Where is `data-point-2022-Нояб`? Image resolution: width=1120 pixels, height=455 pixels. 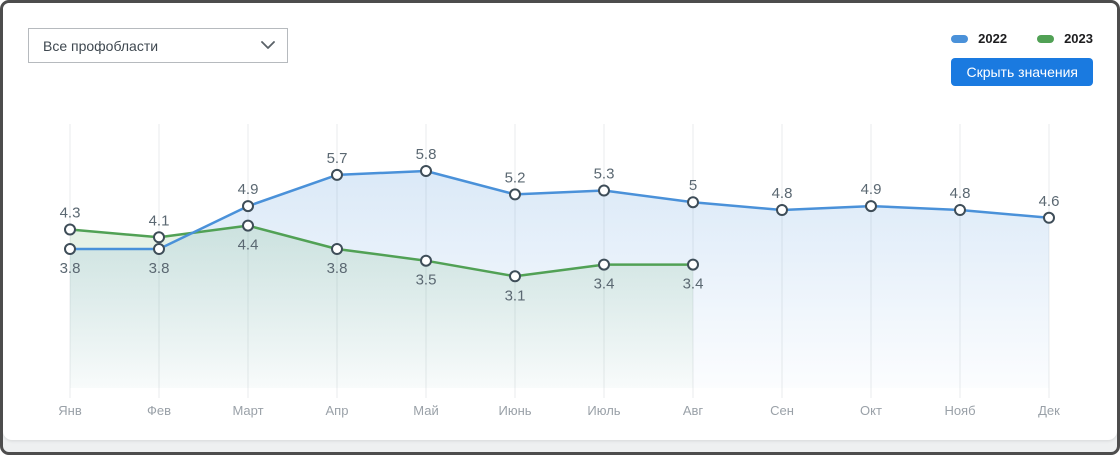 data-point-2022-Нояб is located at coordinates (960, 210).